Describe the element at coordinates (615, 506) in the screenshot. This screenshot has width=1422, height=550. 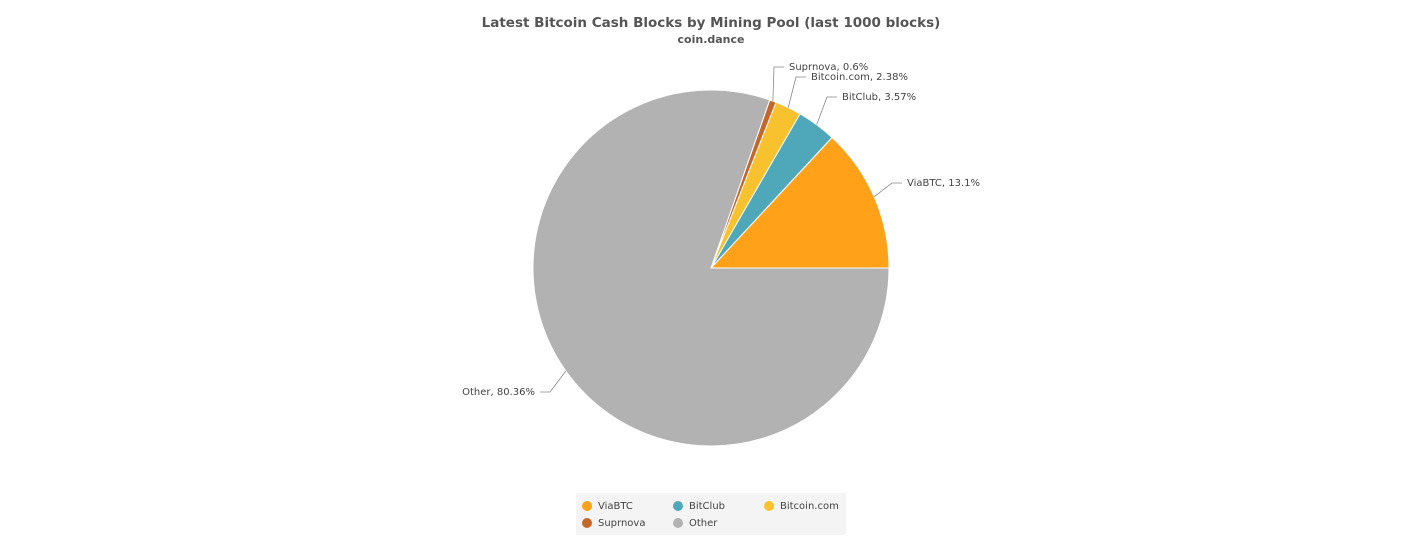
I see `legend-label: ViaBTC` at that location.